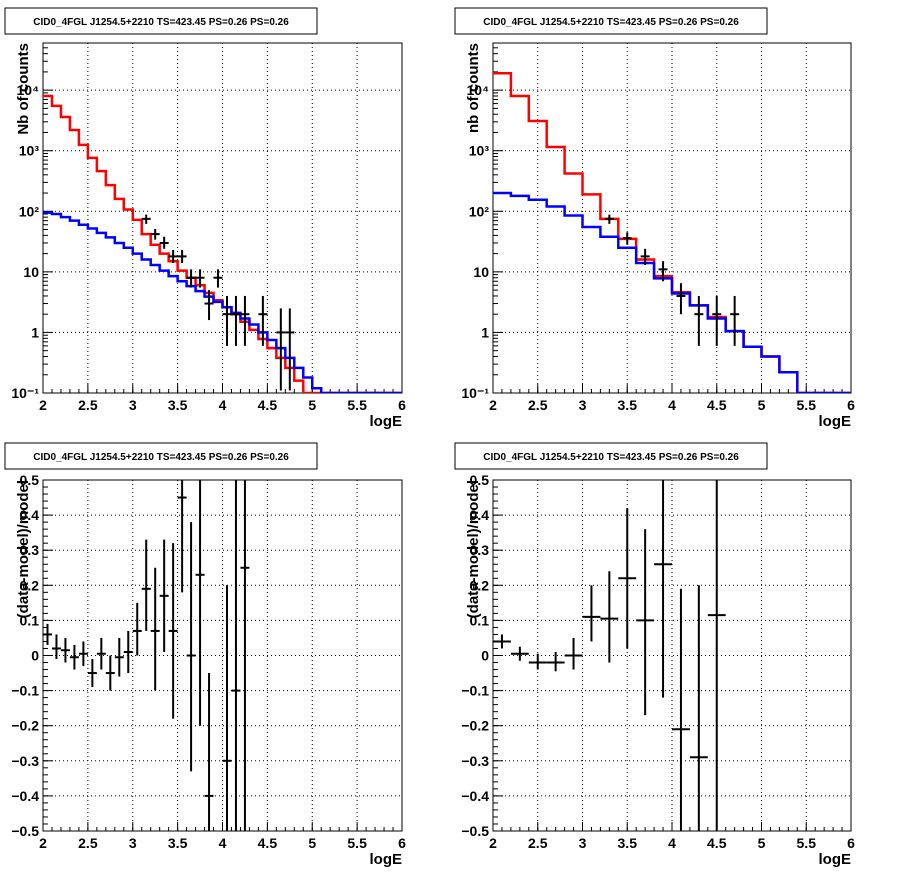 This screenshot has width=898, height=875. Describe the element at coordinates (480, 480) in the screenshot. I see `y-tick-label: 0.5` at that location.